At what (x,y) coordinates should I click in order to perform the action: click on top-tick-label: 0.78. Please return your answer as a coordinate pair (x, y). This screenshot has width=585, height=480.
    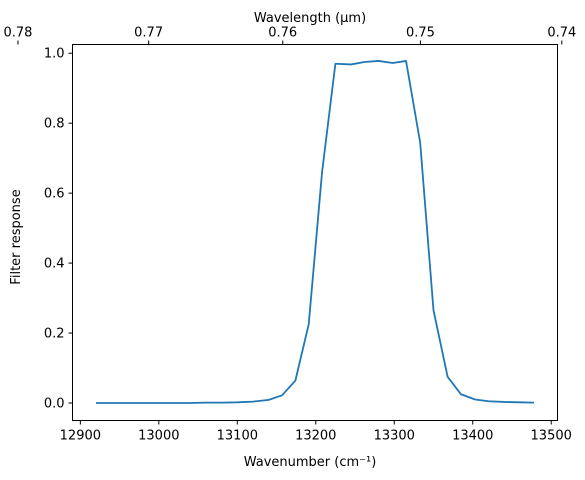
    Looking at the image, I should click on (17, 33).